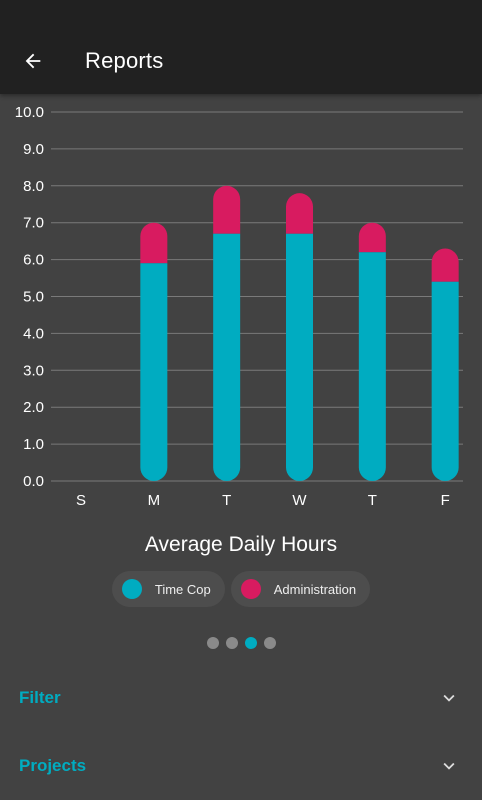 Image resolution: width=482 pixels, height=800 pixels. I want to click on y-tick-label: 10.0, so click(29, 112).